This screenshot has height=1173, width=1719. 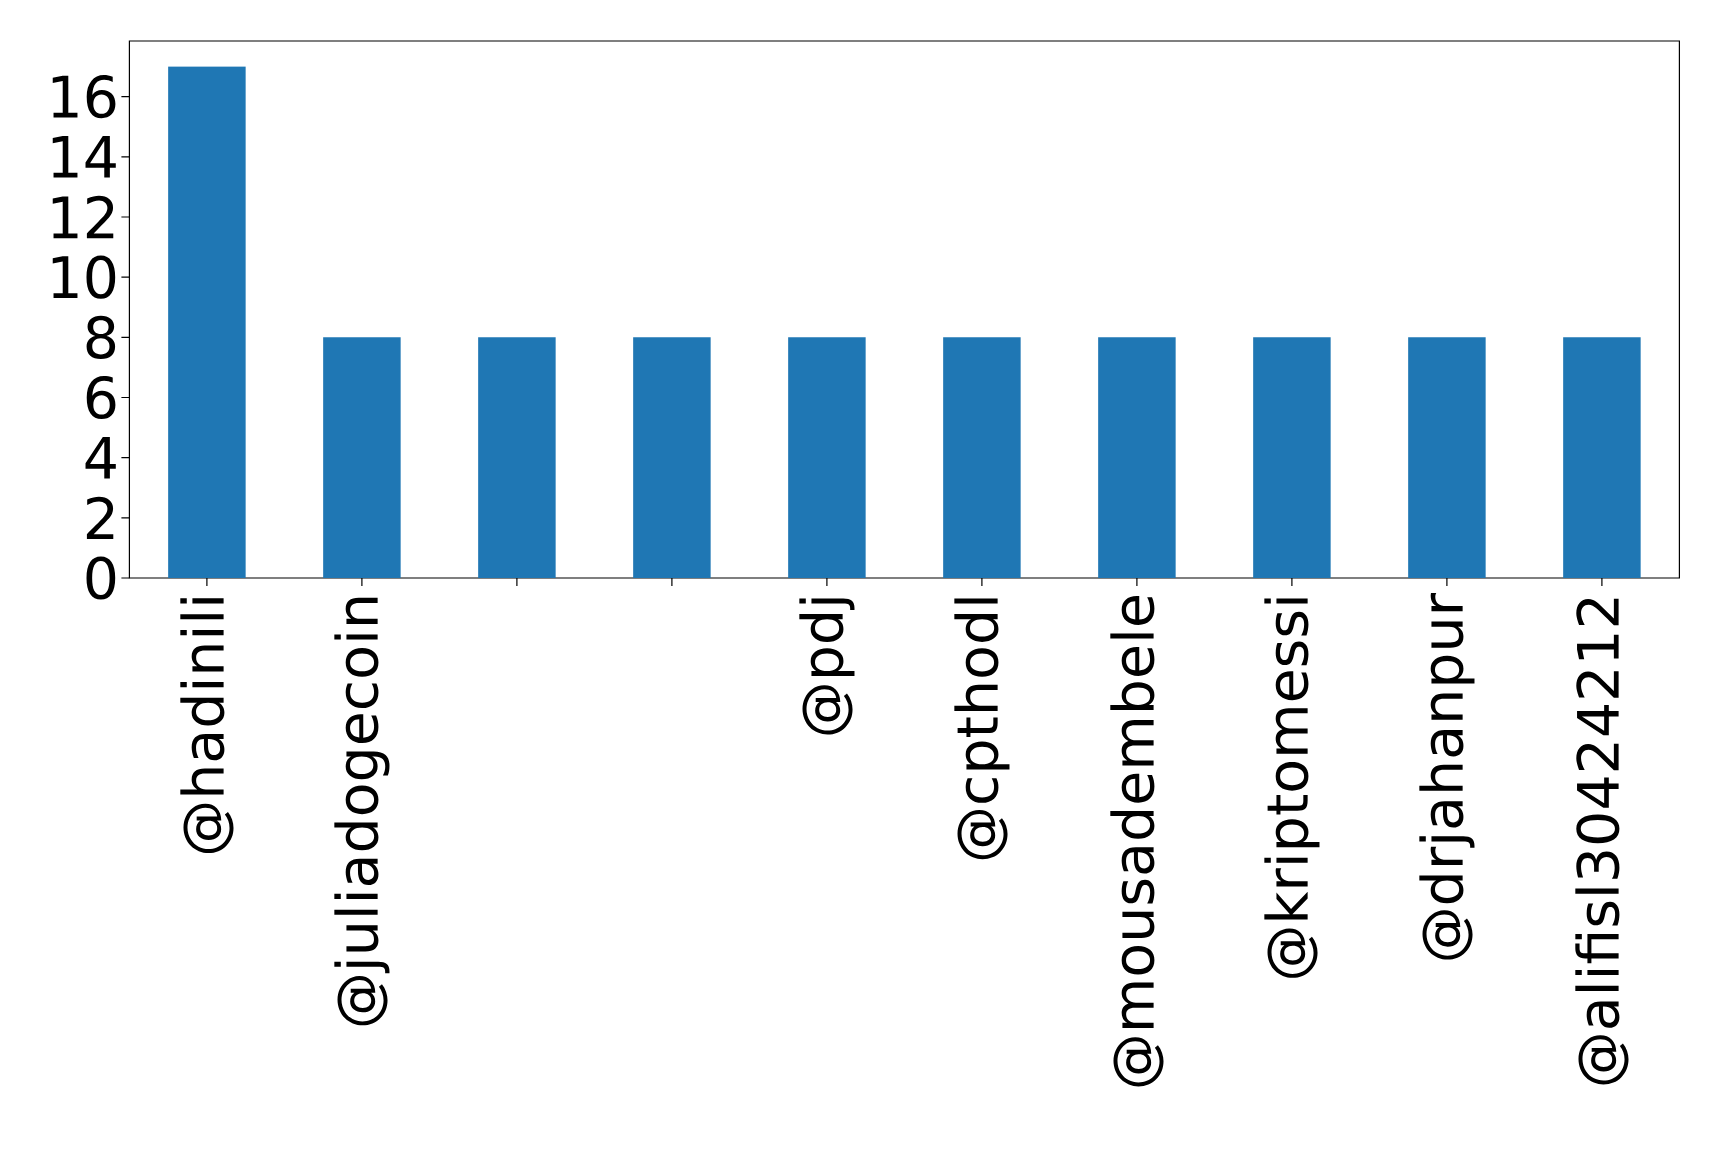 What do you see at coordinates (84, 157) in the screenshot?
I see `y-tick-label: 14` at bounding box center [84, 157].